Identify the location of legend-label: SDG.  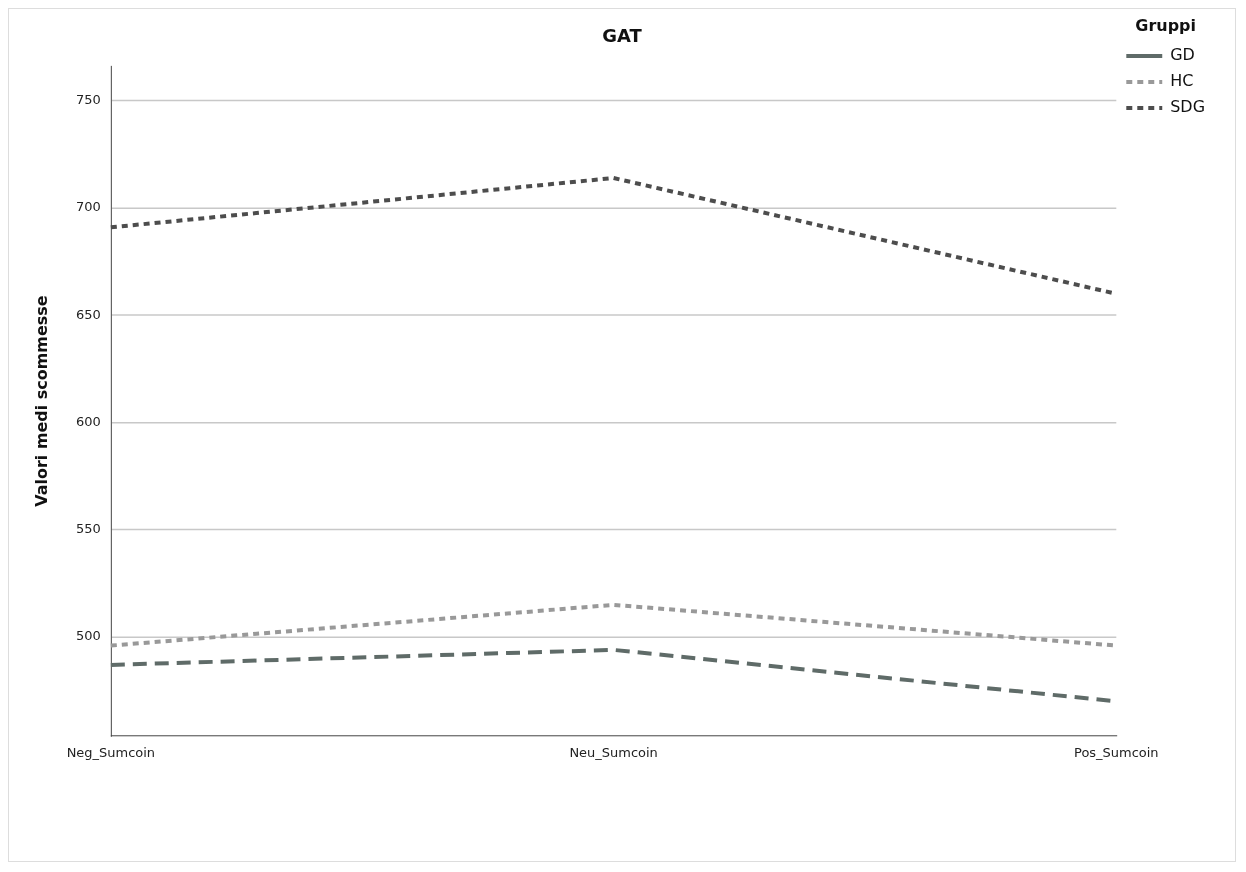
(1188, 107).